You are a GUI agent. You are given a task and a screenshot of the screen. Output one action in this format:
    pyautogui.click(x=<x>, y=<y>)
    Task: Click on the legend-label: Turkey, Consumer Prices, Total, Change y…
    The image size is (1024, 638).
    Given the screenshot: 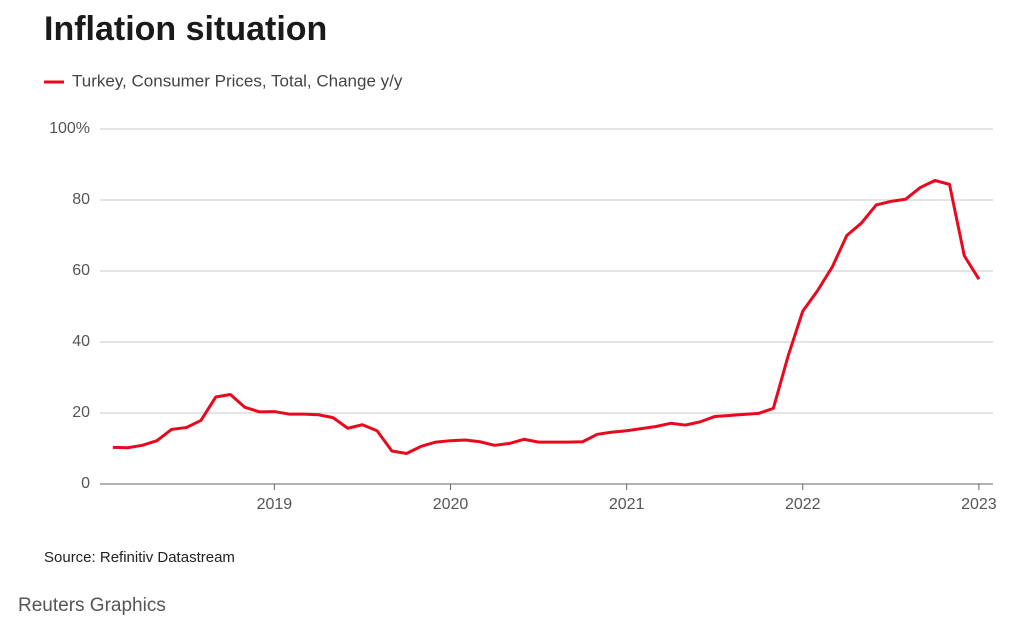 What is the action you would take?
    pyautogui.click(x=237, y=80)
    